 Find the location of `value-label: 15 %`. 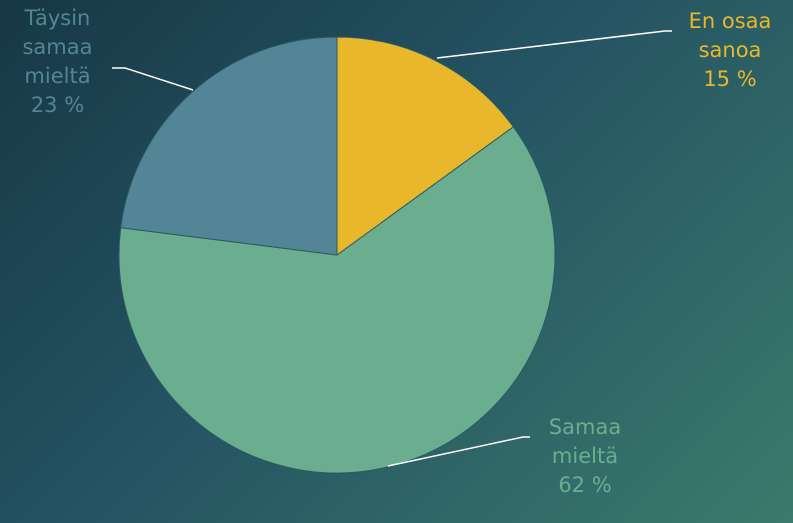

value-label: 15 % is located at coordinates (730, 79).